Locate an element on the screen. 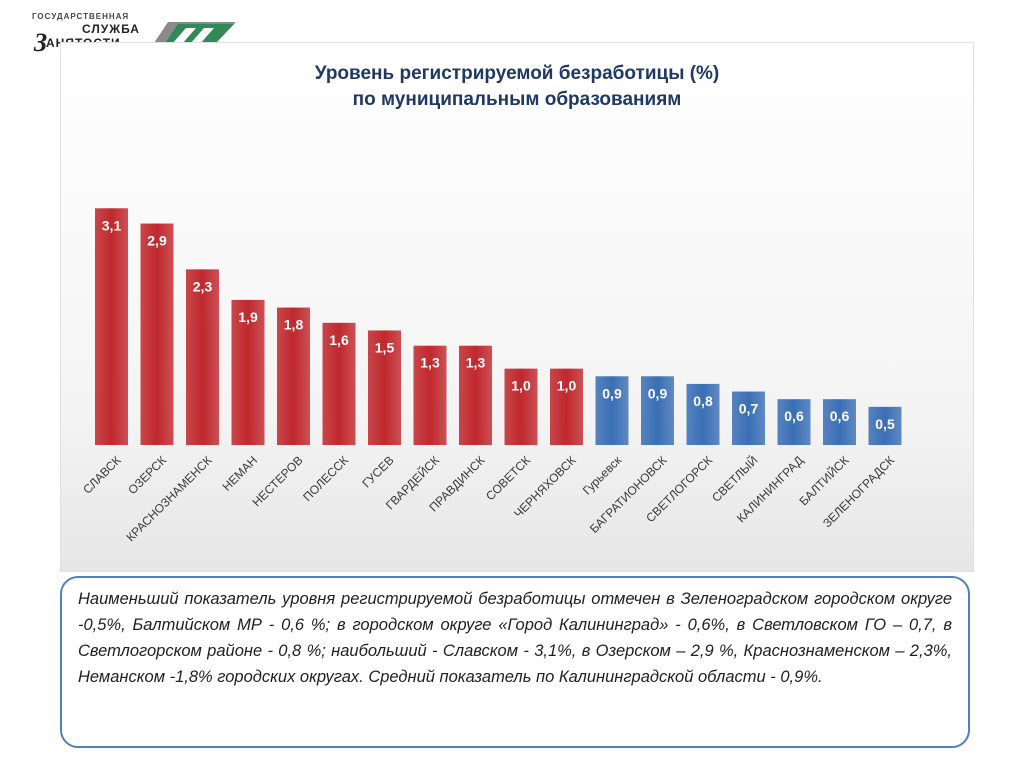  category-label-1: СЛАВСК is located at coordinates (101, 474).